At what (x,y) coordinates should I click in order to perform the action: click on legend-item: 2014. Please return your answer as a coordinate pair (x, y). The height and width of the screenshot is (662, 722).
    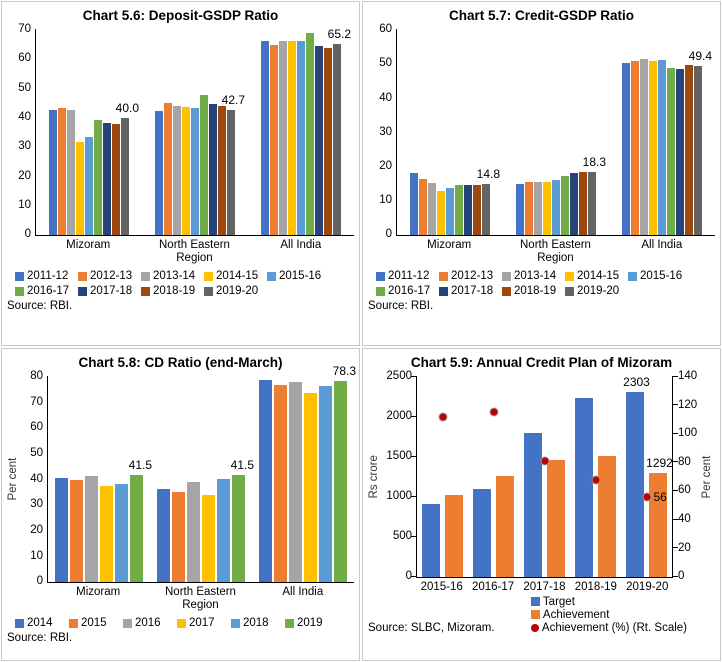
    Looking at the image, I should click on (42, 623).